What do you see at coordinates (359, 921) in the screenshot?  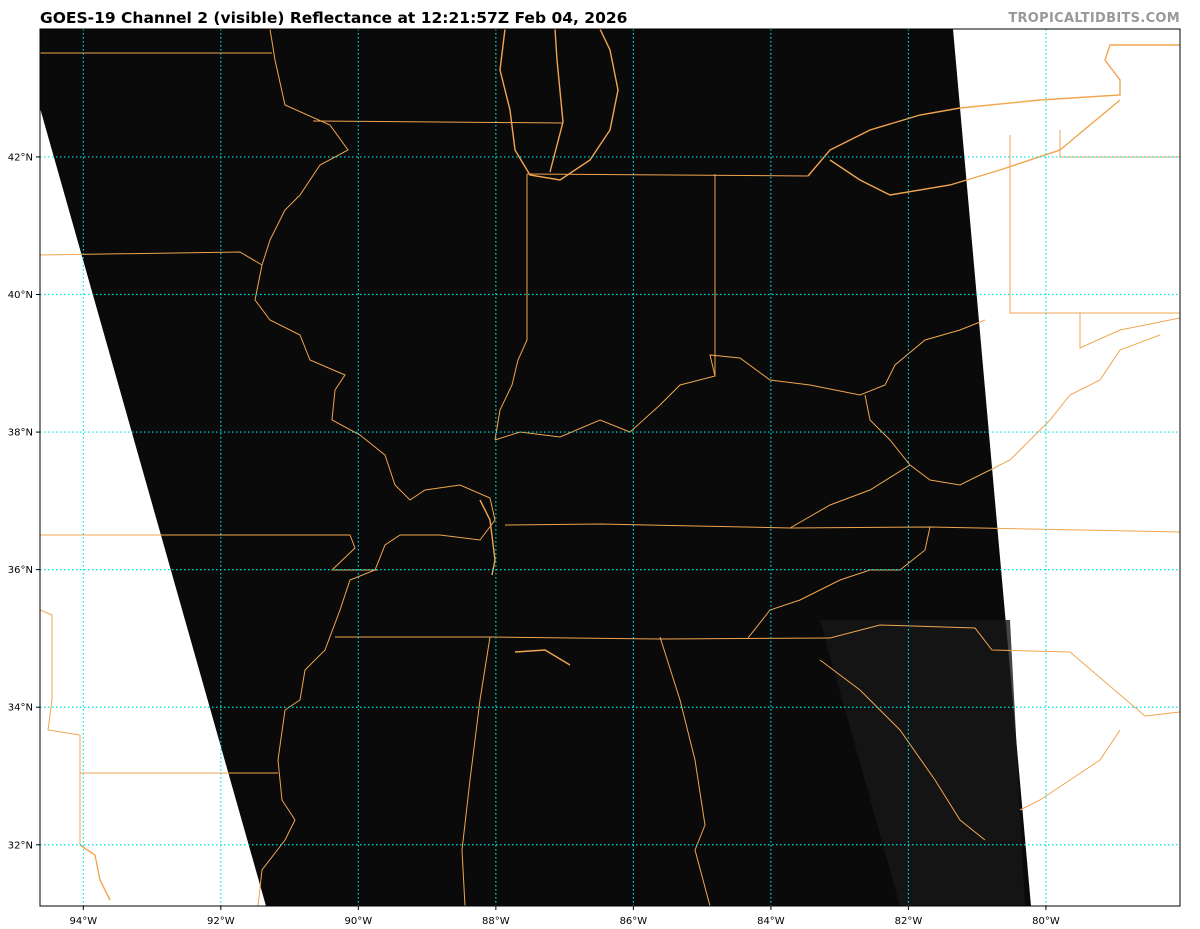 I see `lon-tick-label: 90°W` at bounding box center [359, 921].